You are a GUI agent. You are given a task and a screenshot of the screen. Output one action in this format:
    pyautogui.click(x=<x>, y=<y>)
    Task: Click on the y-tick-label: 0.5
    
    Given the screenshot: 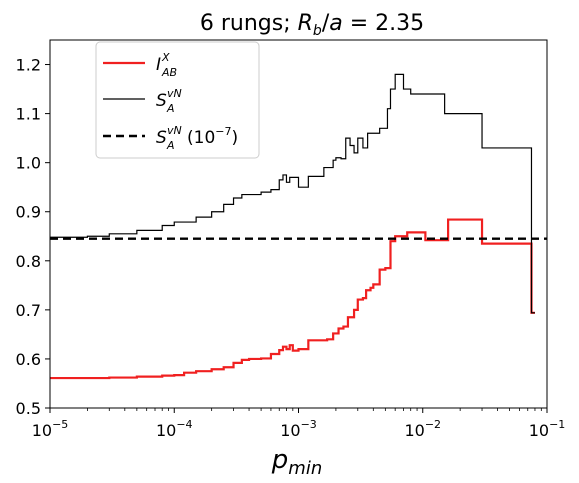 What is the action you would take?
    pyautogui.click(x=28, y=408)
    